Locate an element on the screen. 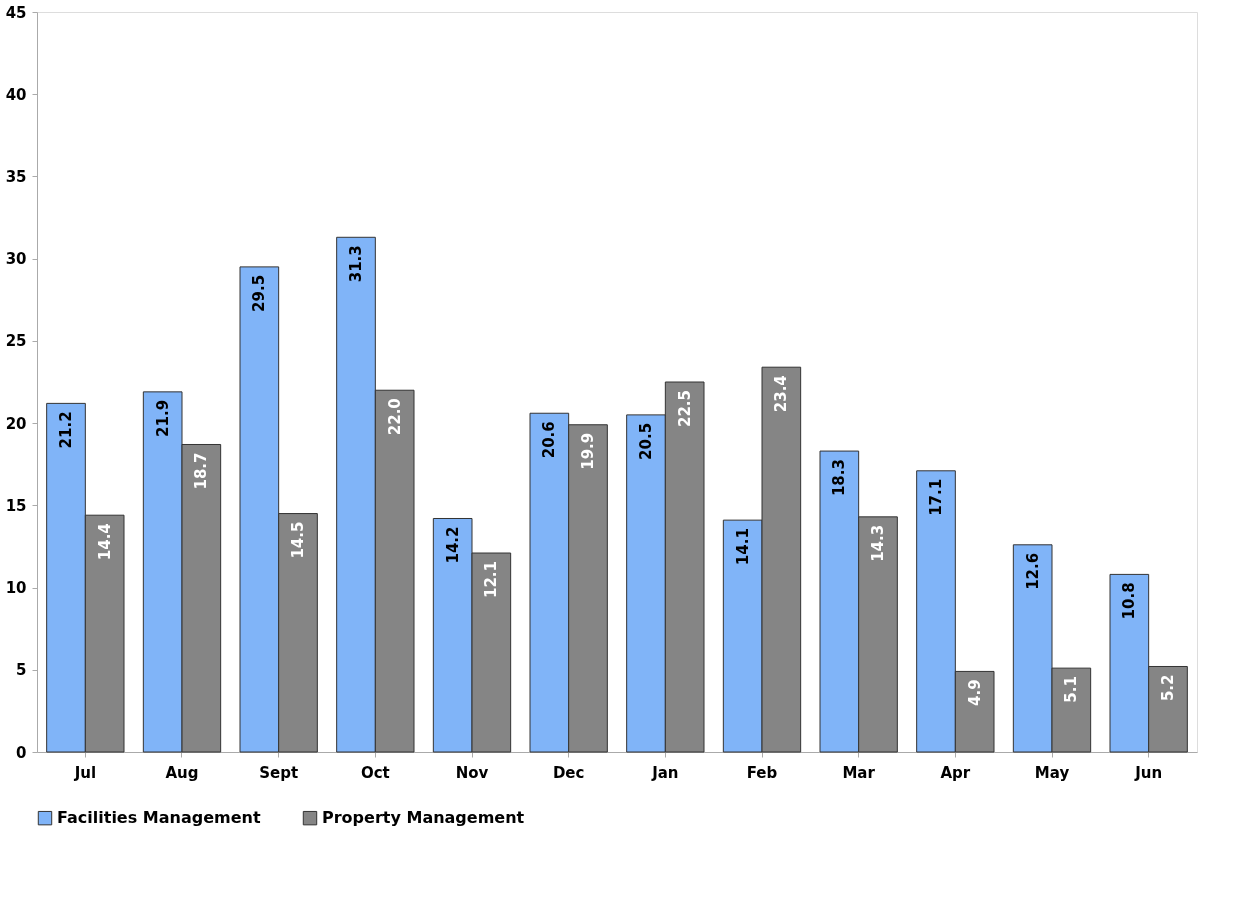  text: 14.1 is located at coordinates (742, 547).